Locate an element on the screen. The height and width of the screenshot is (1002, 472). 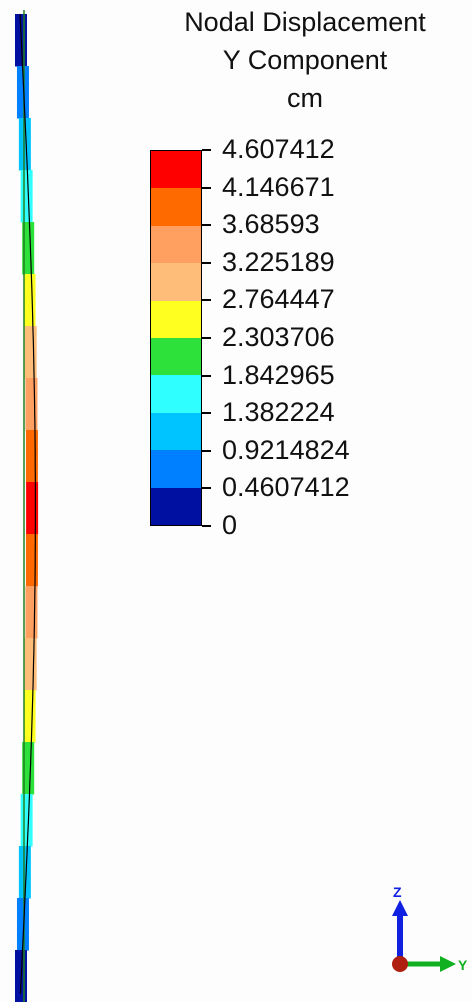
legend-label-3: 3.225189 is located at coordinates (278, 261).